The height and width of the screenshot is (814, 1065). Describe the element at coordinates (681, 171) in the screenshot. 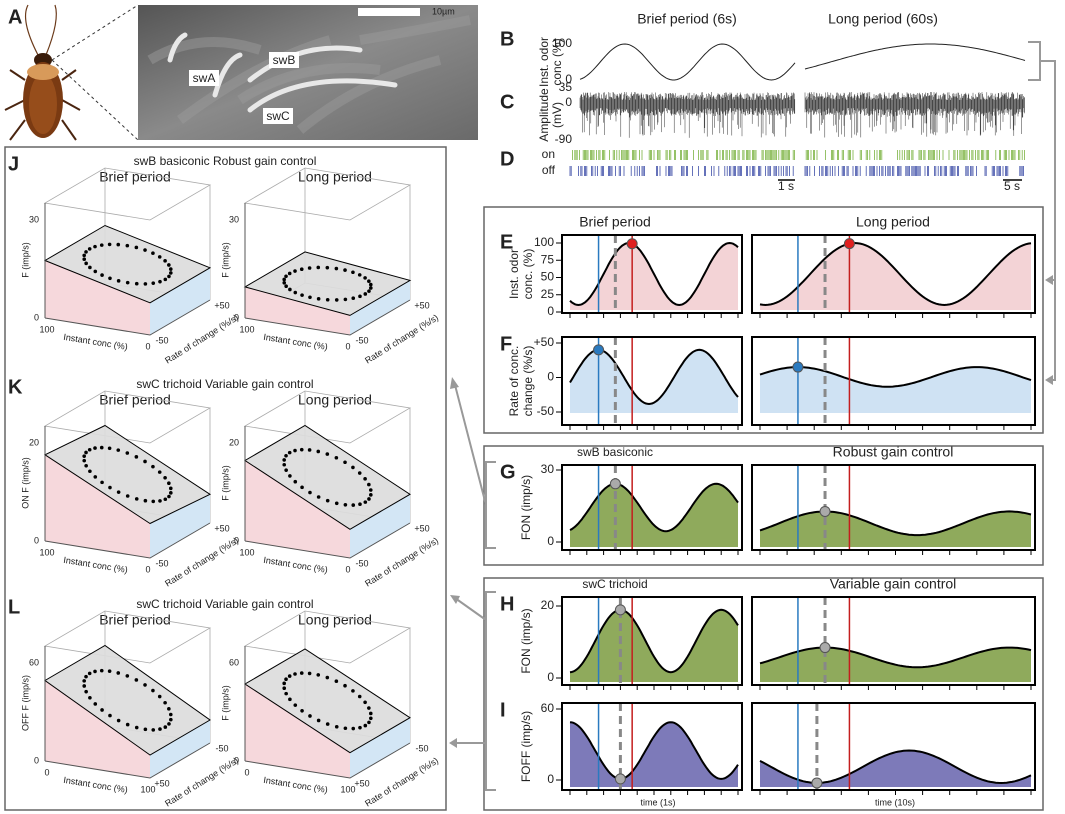

I see `raster-off` at that location.